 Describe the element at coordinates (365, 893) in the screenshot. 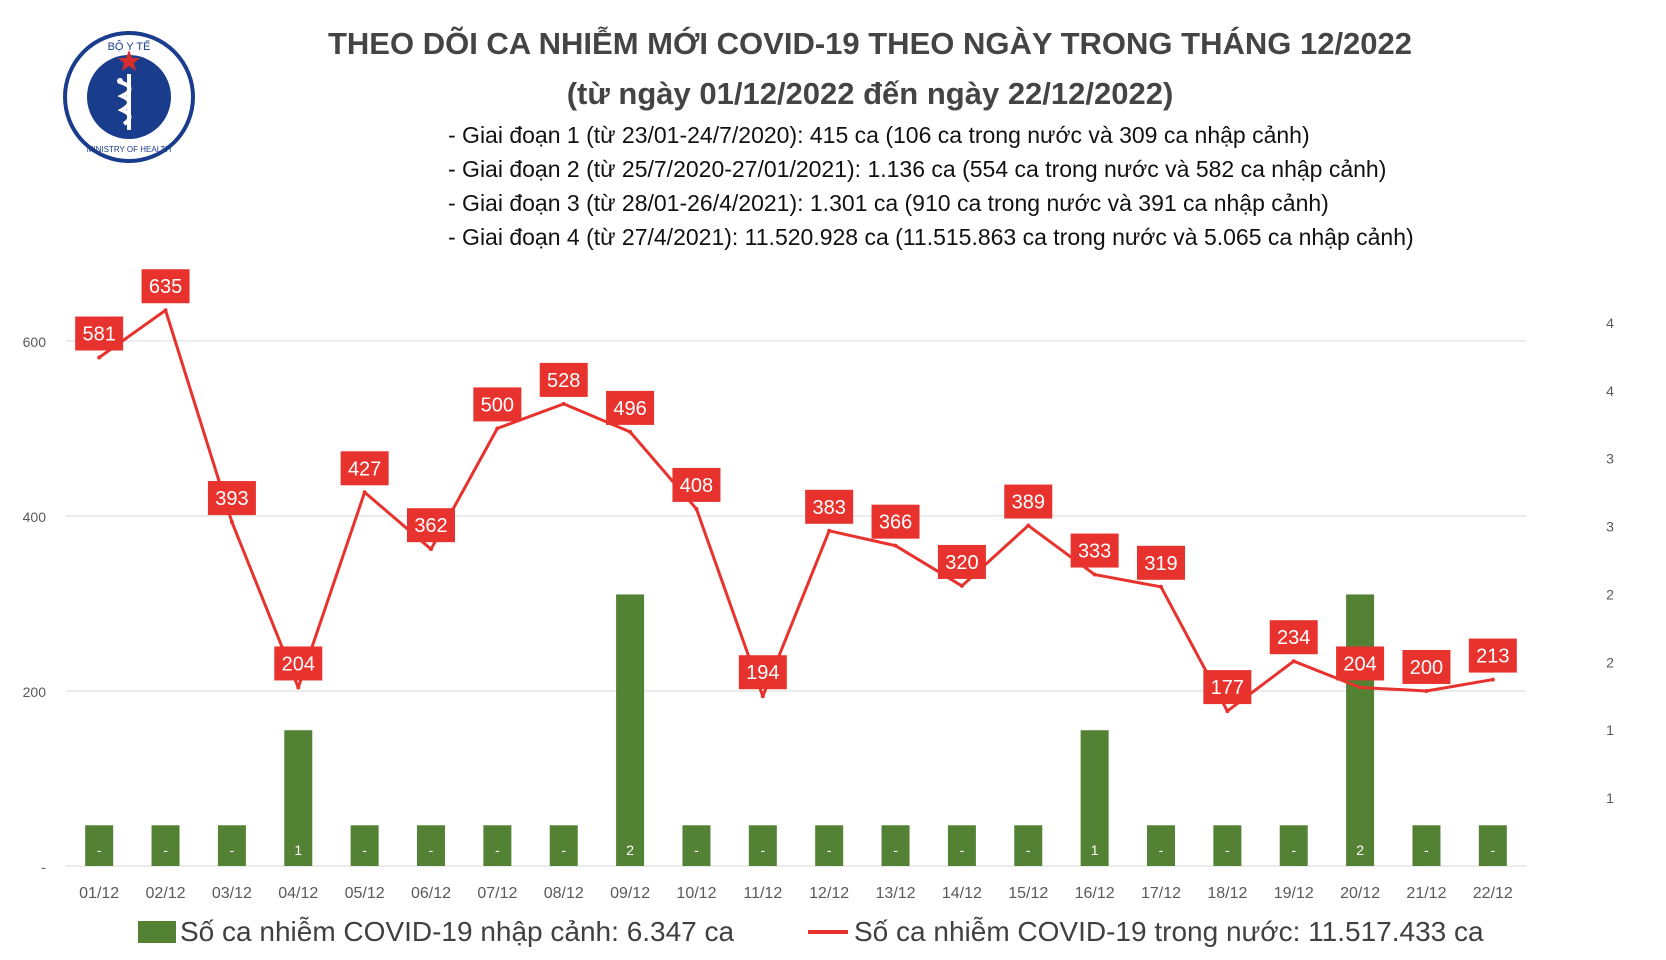

I see `x-tick-label: 05/12` at that location.